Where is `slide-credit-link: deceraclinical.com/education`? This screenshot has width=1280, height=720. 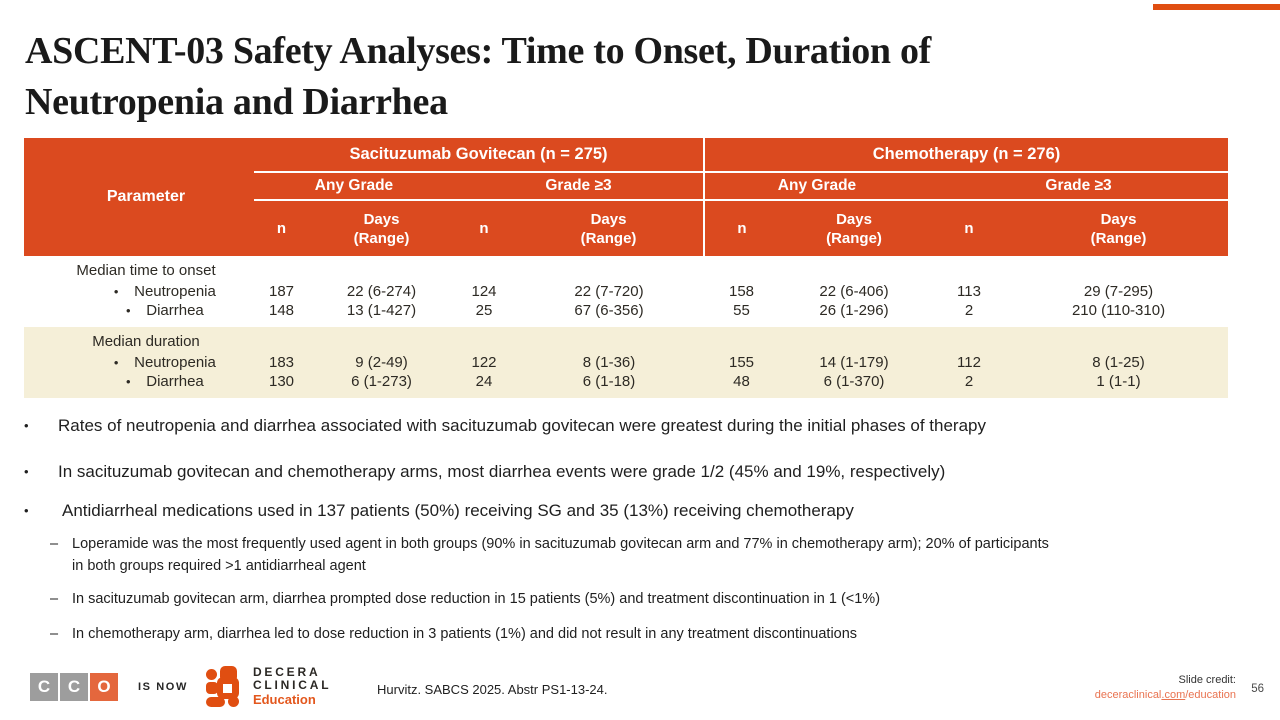 slide-credit-link: deceraclinical.com/education is located at coordinates (1165, 695).